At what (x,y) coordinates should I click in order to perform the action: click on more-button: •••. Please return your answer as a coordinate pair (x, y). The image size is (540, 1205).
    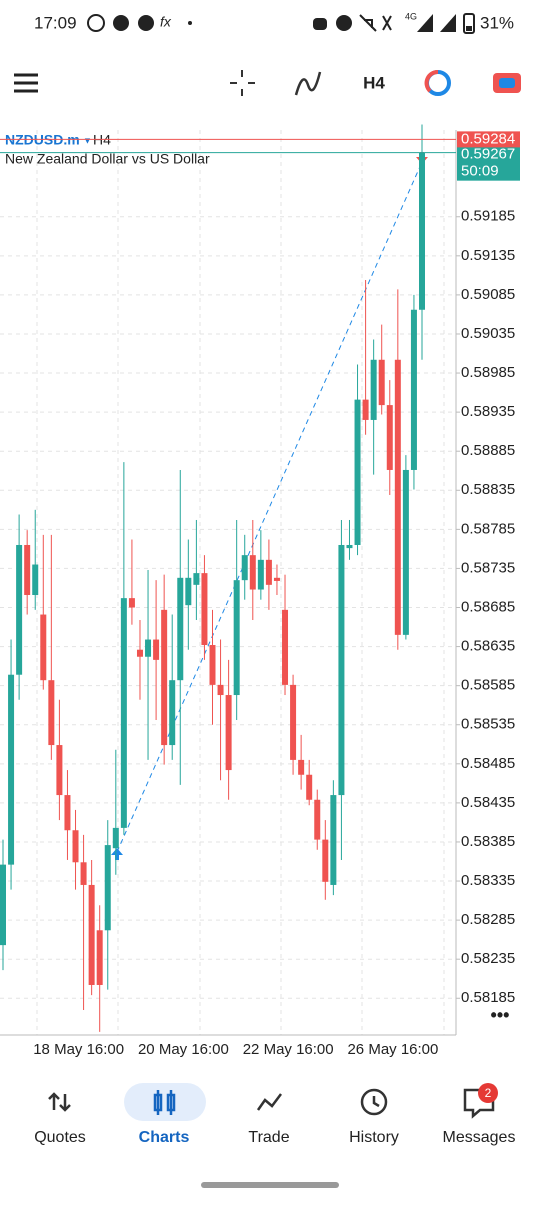
    Looking at the image, I should click on (500, 1015).